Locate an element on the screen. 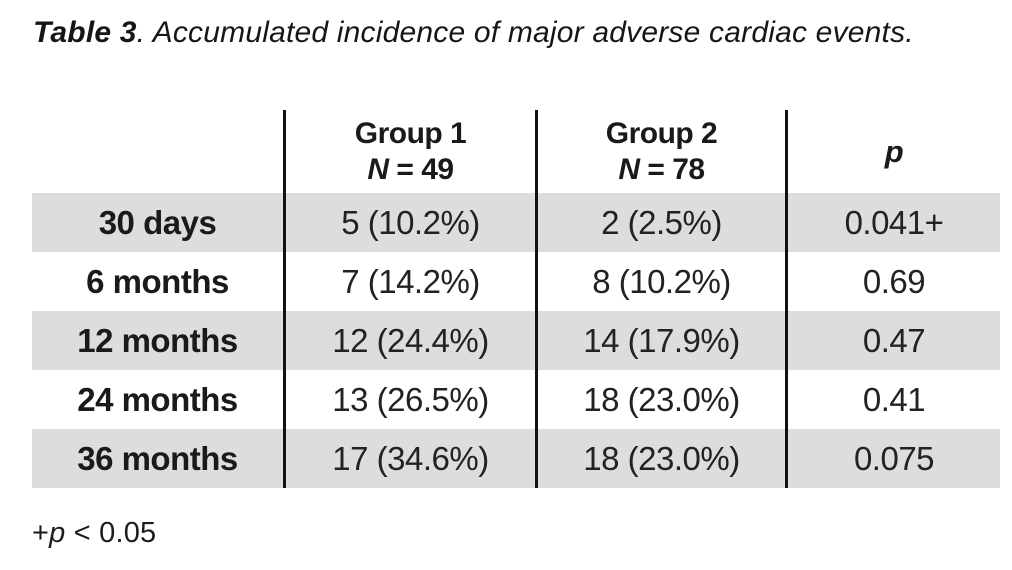 The image size is (1012, 570). row-label-6-months: 6 months is located at coordinates (157, 281).